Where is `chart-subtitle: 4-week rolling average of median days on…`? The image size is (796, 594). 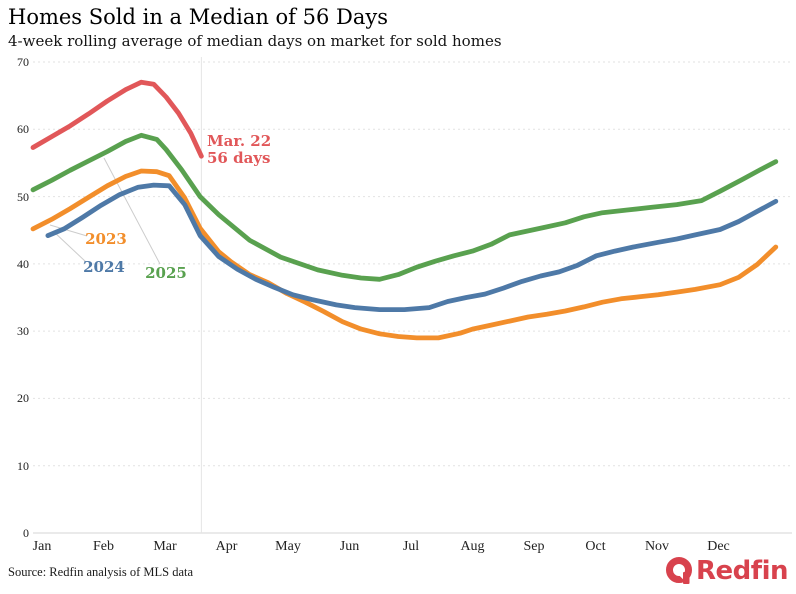
chart-subtitle: 4-week rolling average of median days on… is located at coordinates (255, 41).